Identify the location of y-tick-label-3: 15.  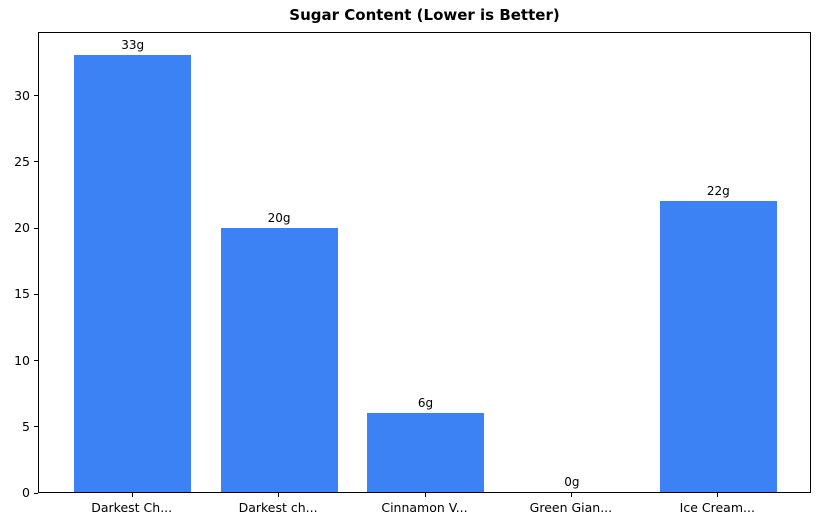
(22, 294).